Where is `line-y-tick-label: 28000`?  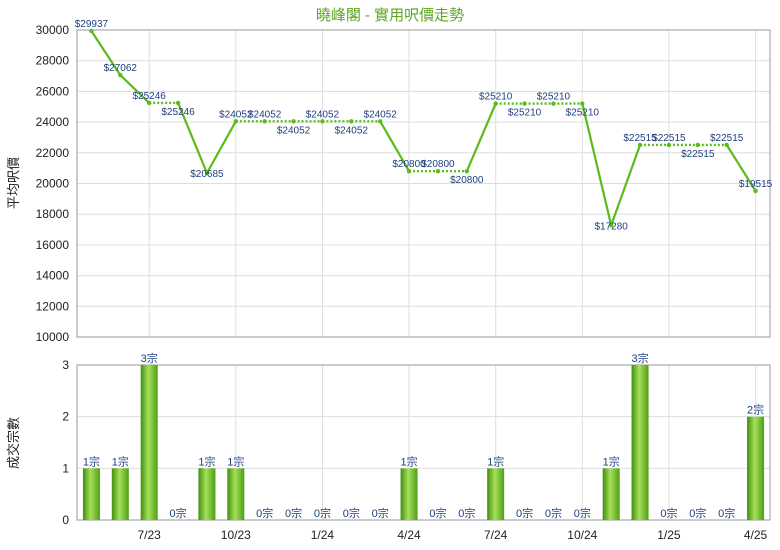 line-y-tick-label: 28000 is located at coordinates (53, 61).